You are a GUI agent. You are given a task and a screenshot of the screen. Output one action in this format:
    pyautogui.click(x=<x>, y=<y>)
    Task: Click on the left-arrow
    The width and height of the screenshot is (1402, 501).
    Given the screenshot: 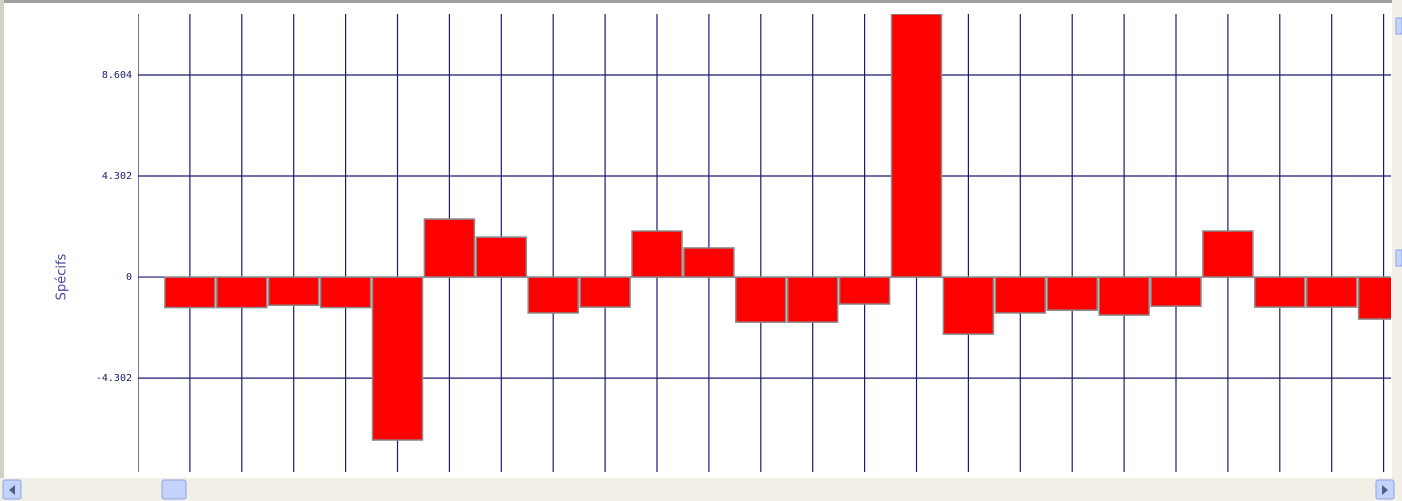 What is the action you would take?
    pyautogui.click(x=12, y=490)
    